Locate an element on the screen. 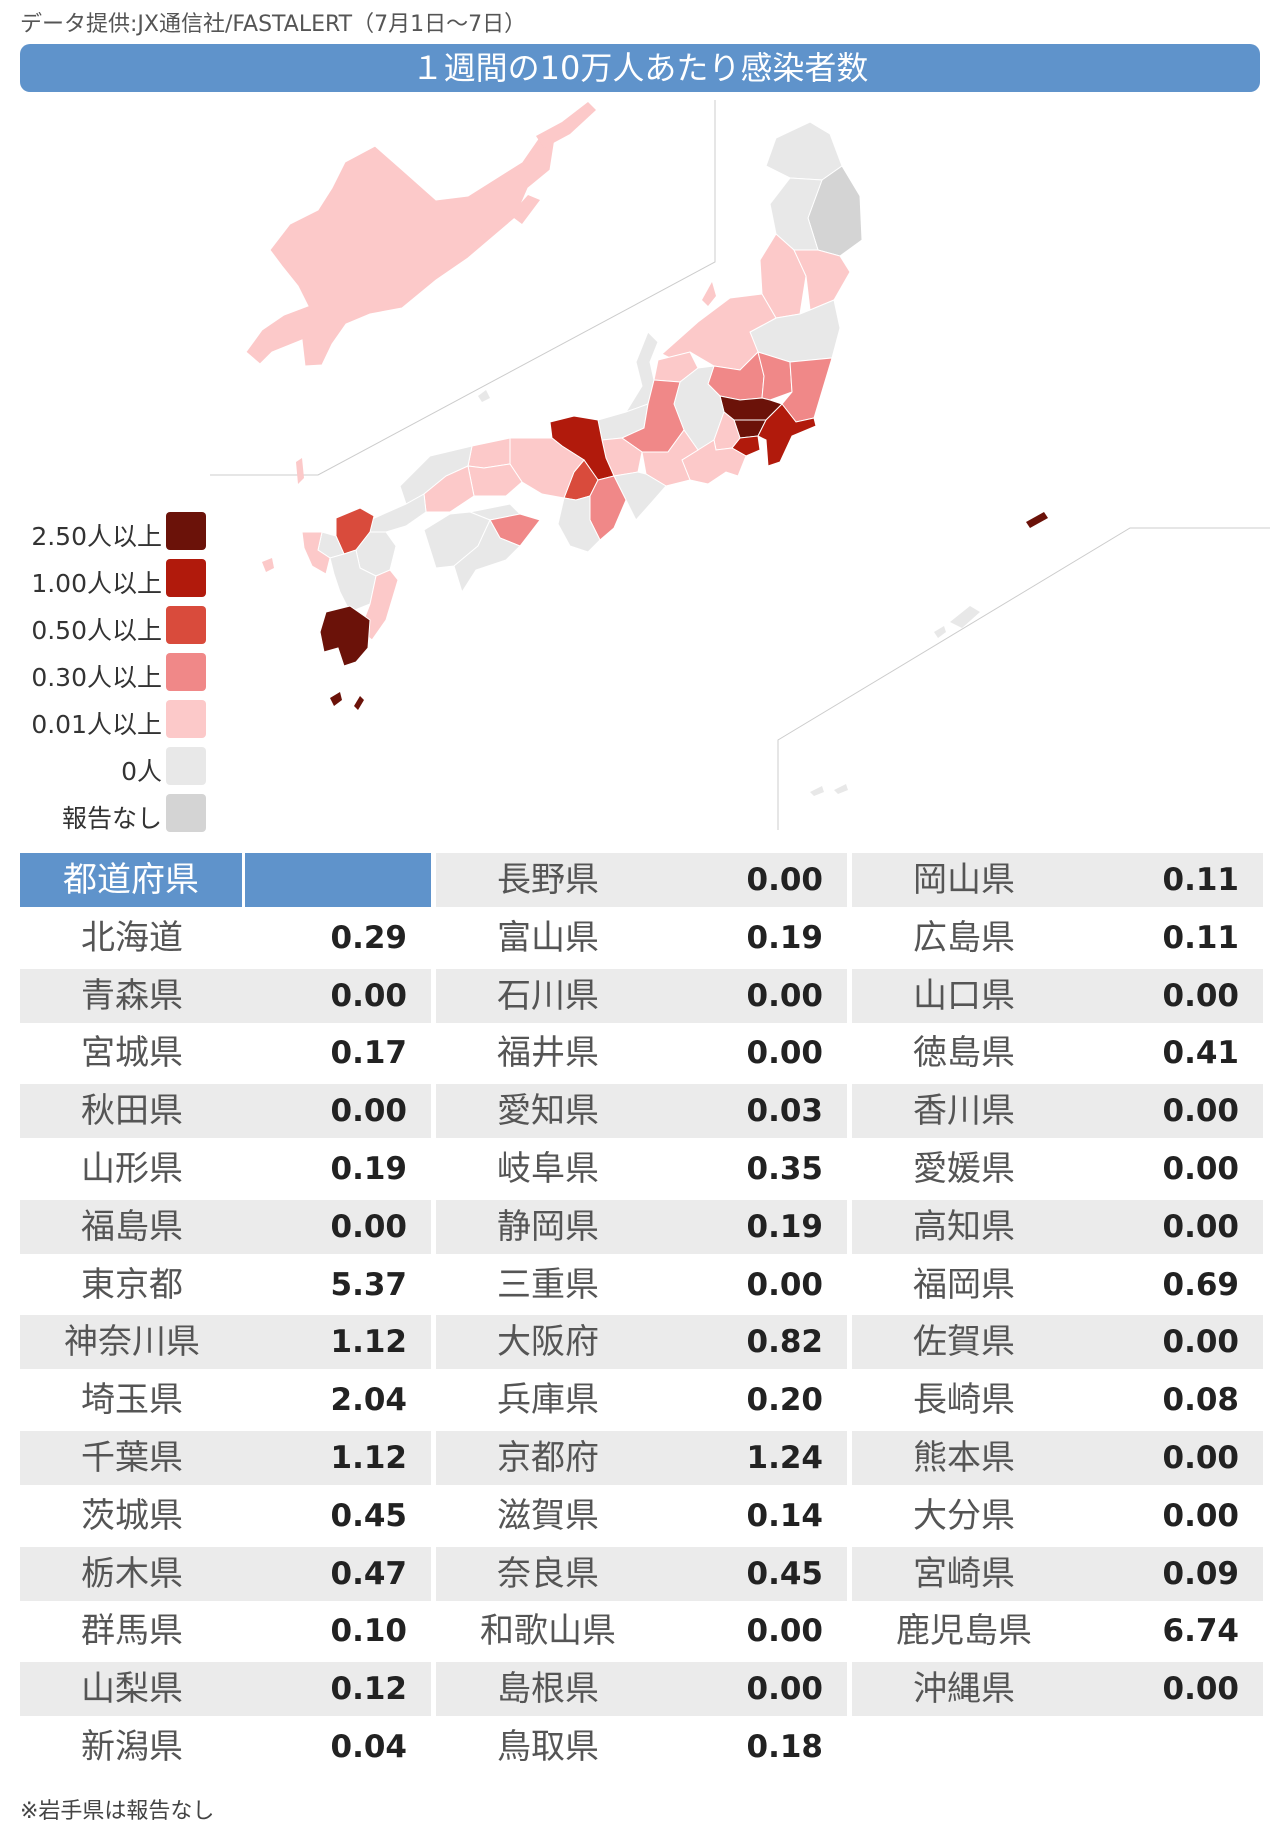 Image resolution: width=1280 pixels, height=1831 pixels. prefecture-name: 山形県 is located at coordinates (132, 1169).